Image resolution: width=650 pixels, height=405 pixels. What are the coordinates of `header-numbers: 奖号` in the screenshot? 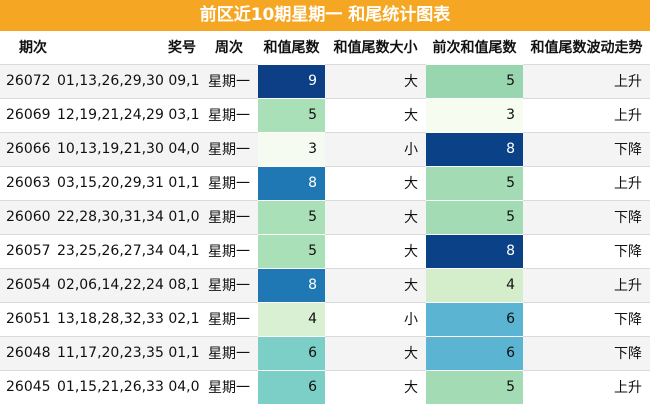 It's located at (128, 47).